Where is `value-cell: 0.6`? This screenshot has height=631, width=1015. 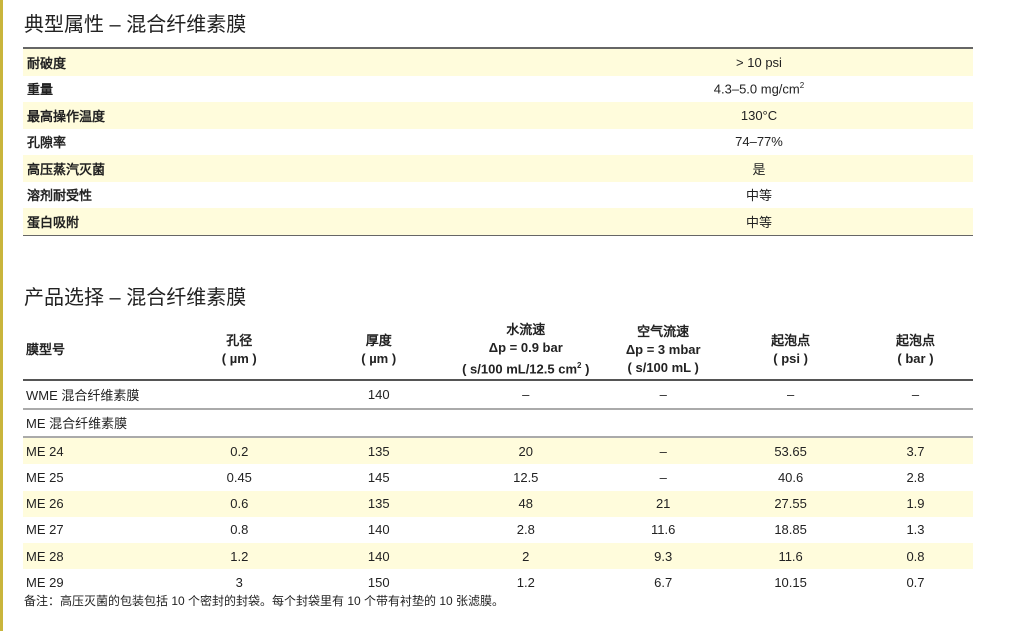 value-cell: 0.6 is located at coordinates (239, 504).